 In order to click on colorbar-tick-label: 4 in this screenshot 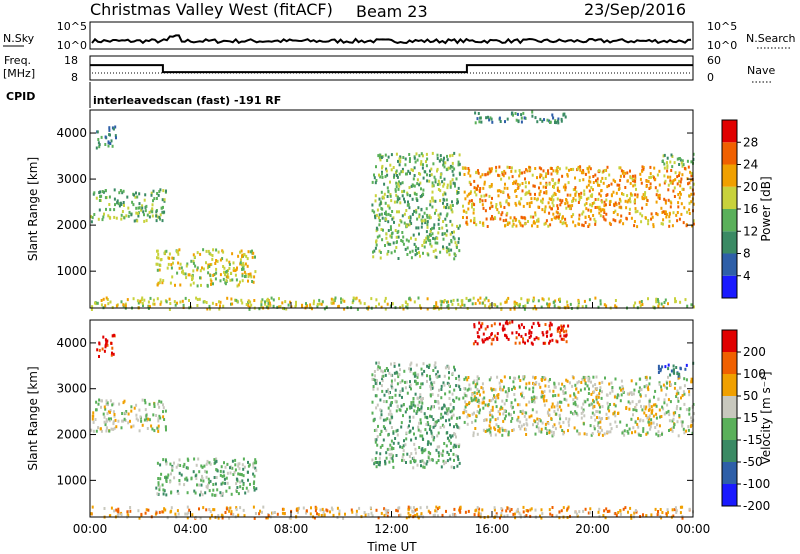, I will do `click(747, 276)`.